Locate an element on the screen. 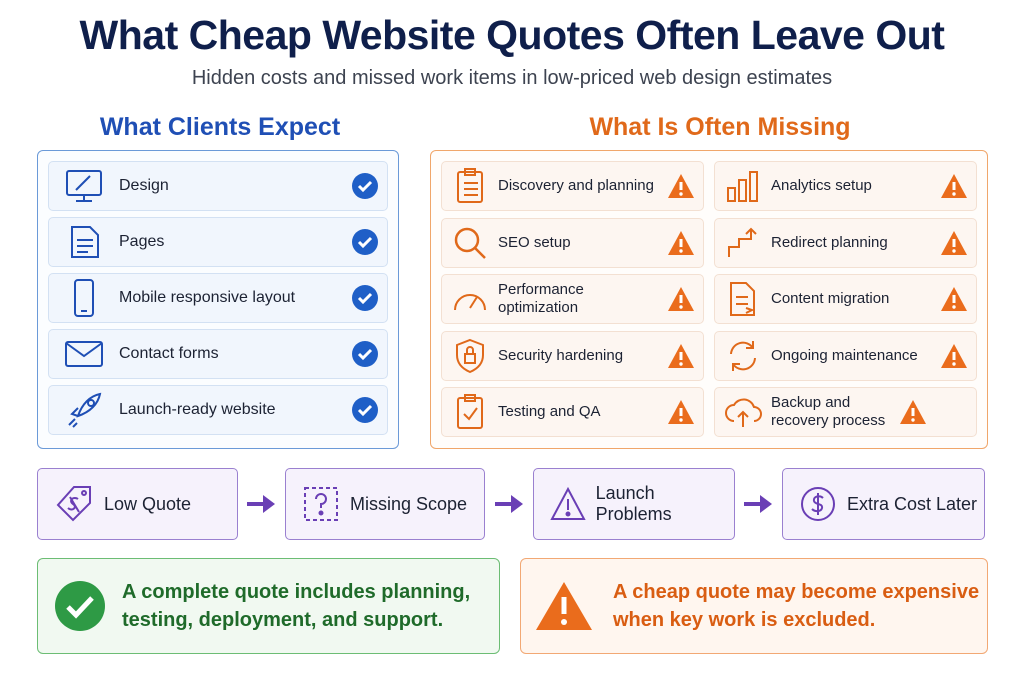 The height and width of the screenshot is (683, 1024). flow-step: Missing Scope is located at coordinates (385, 504).